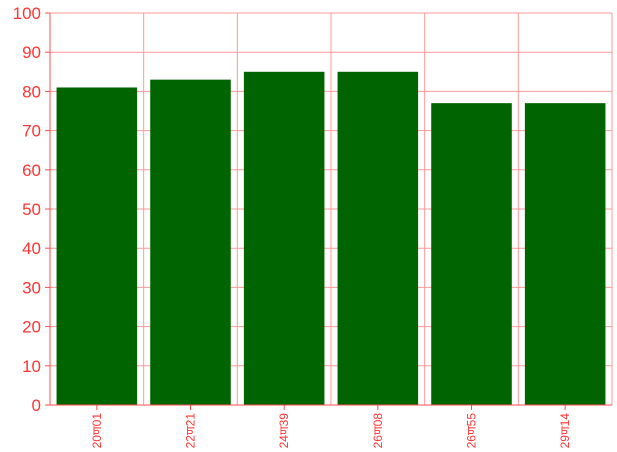 This screenshot has height=452, width=617. Describe the element at coordinates (31, 209) in the screenshot. I see `y-tick-label: 50` at that location.